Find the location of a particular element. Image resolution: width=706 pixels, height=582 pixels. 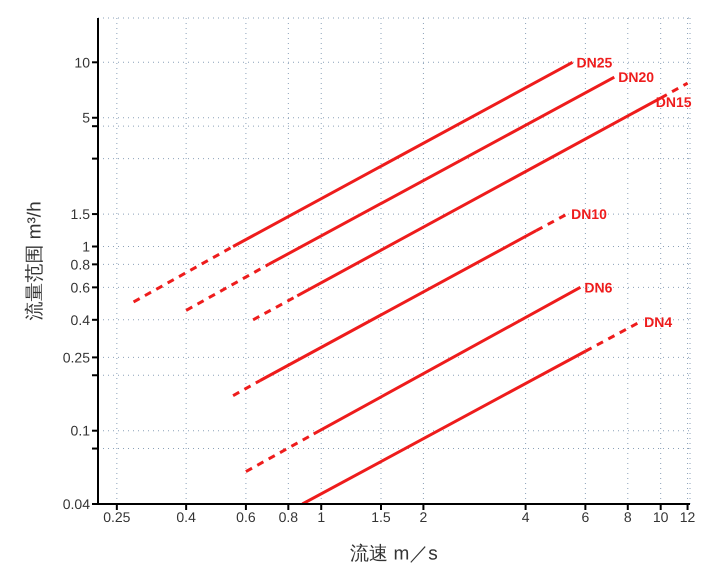

x-tick-label: 8 is located at coordinates (628, 516).